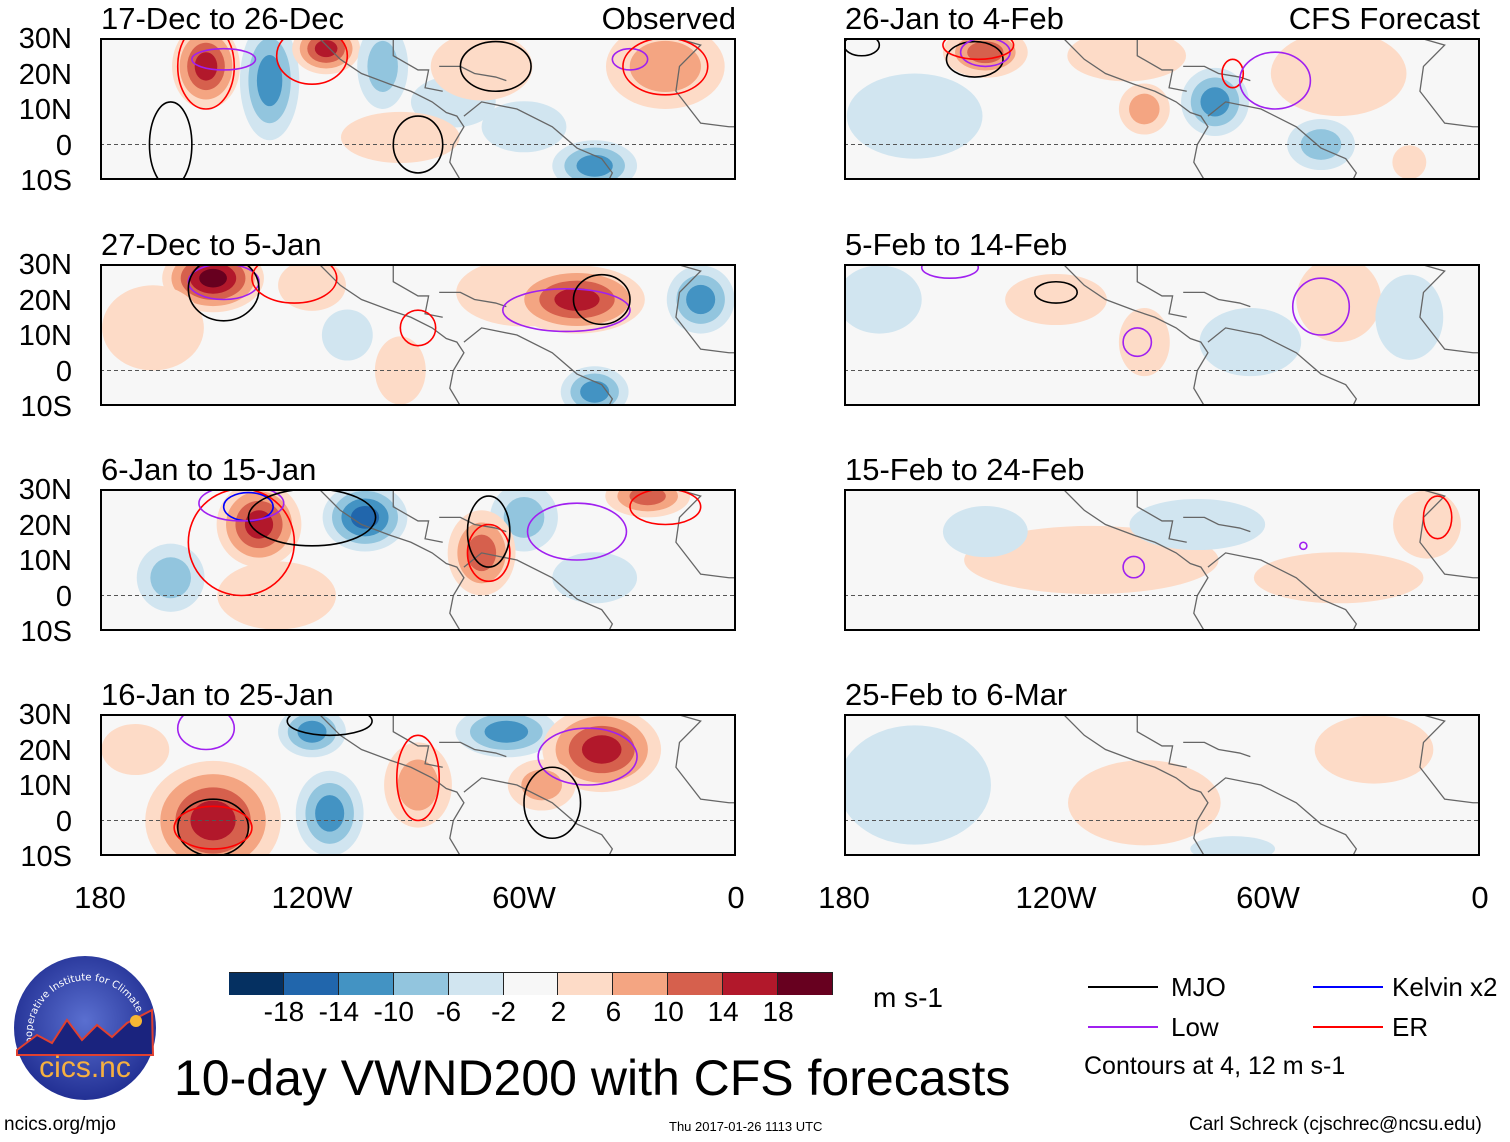  What do you see at coordinates (393, 1011) in the screenshot?
I see `colorbar-tick-label: -10` at bounding box center [393, 1011].